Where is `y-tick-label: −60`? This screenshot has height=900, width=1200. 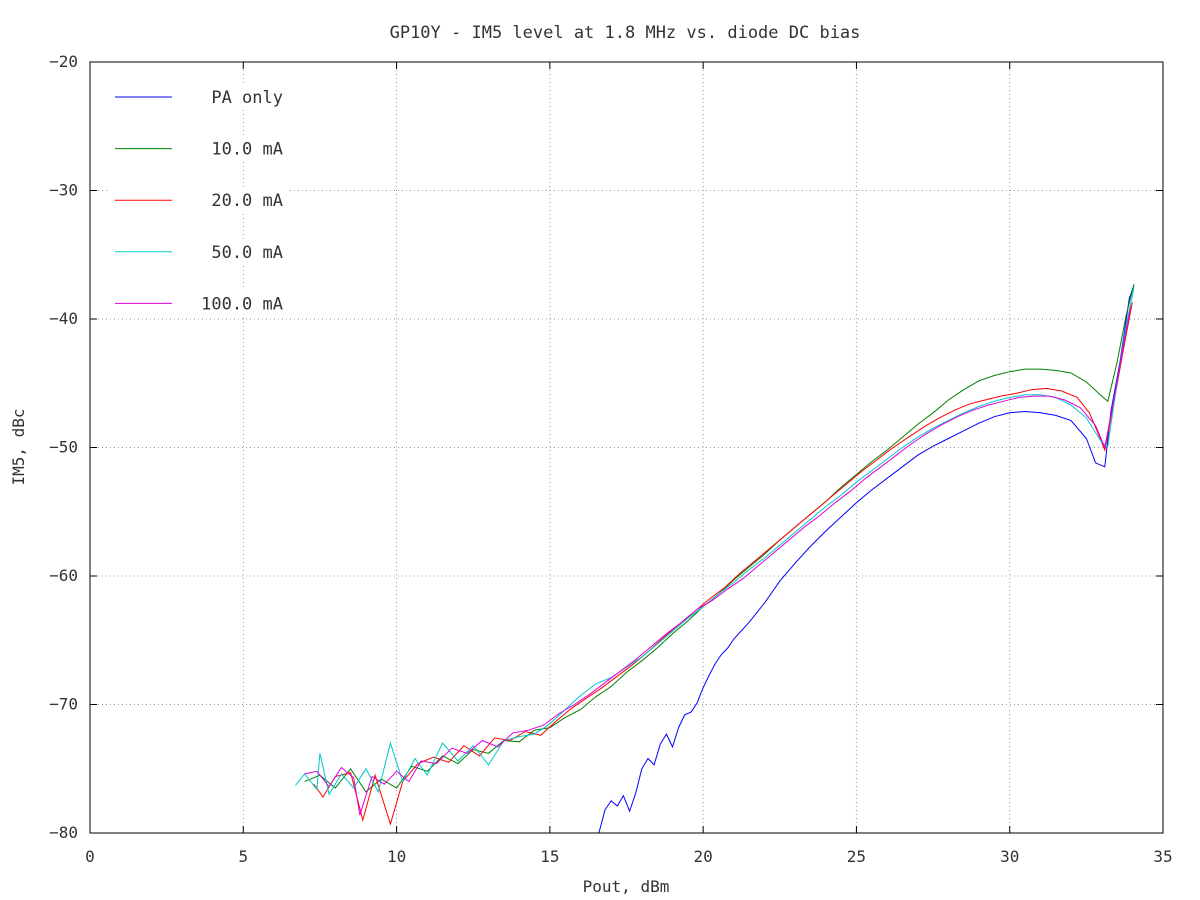 y-tick-label: −60 is located at coordinates (63, 575).